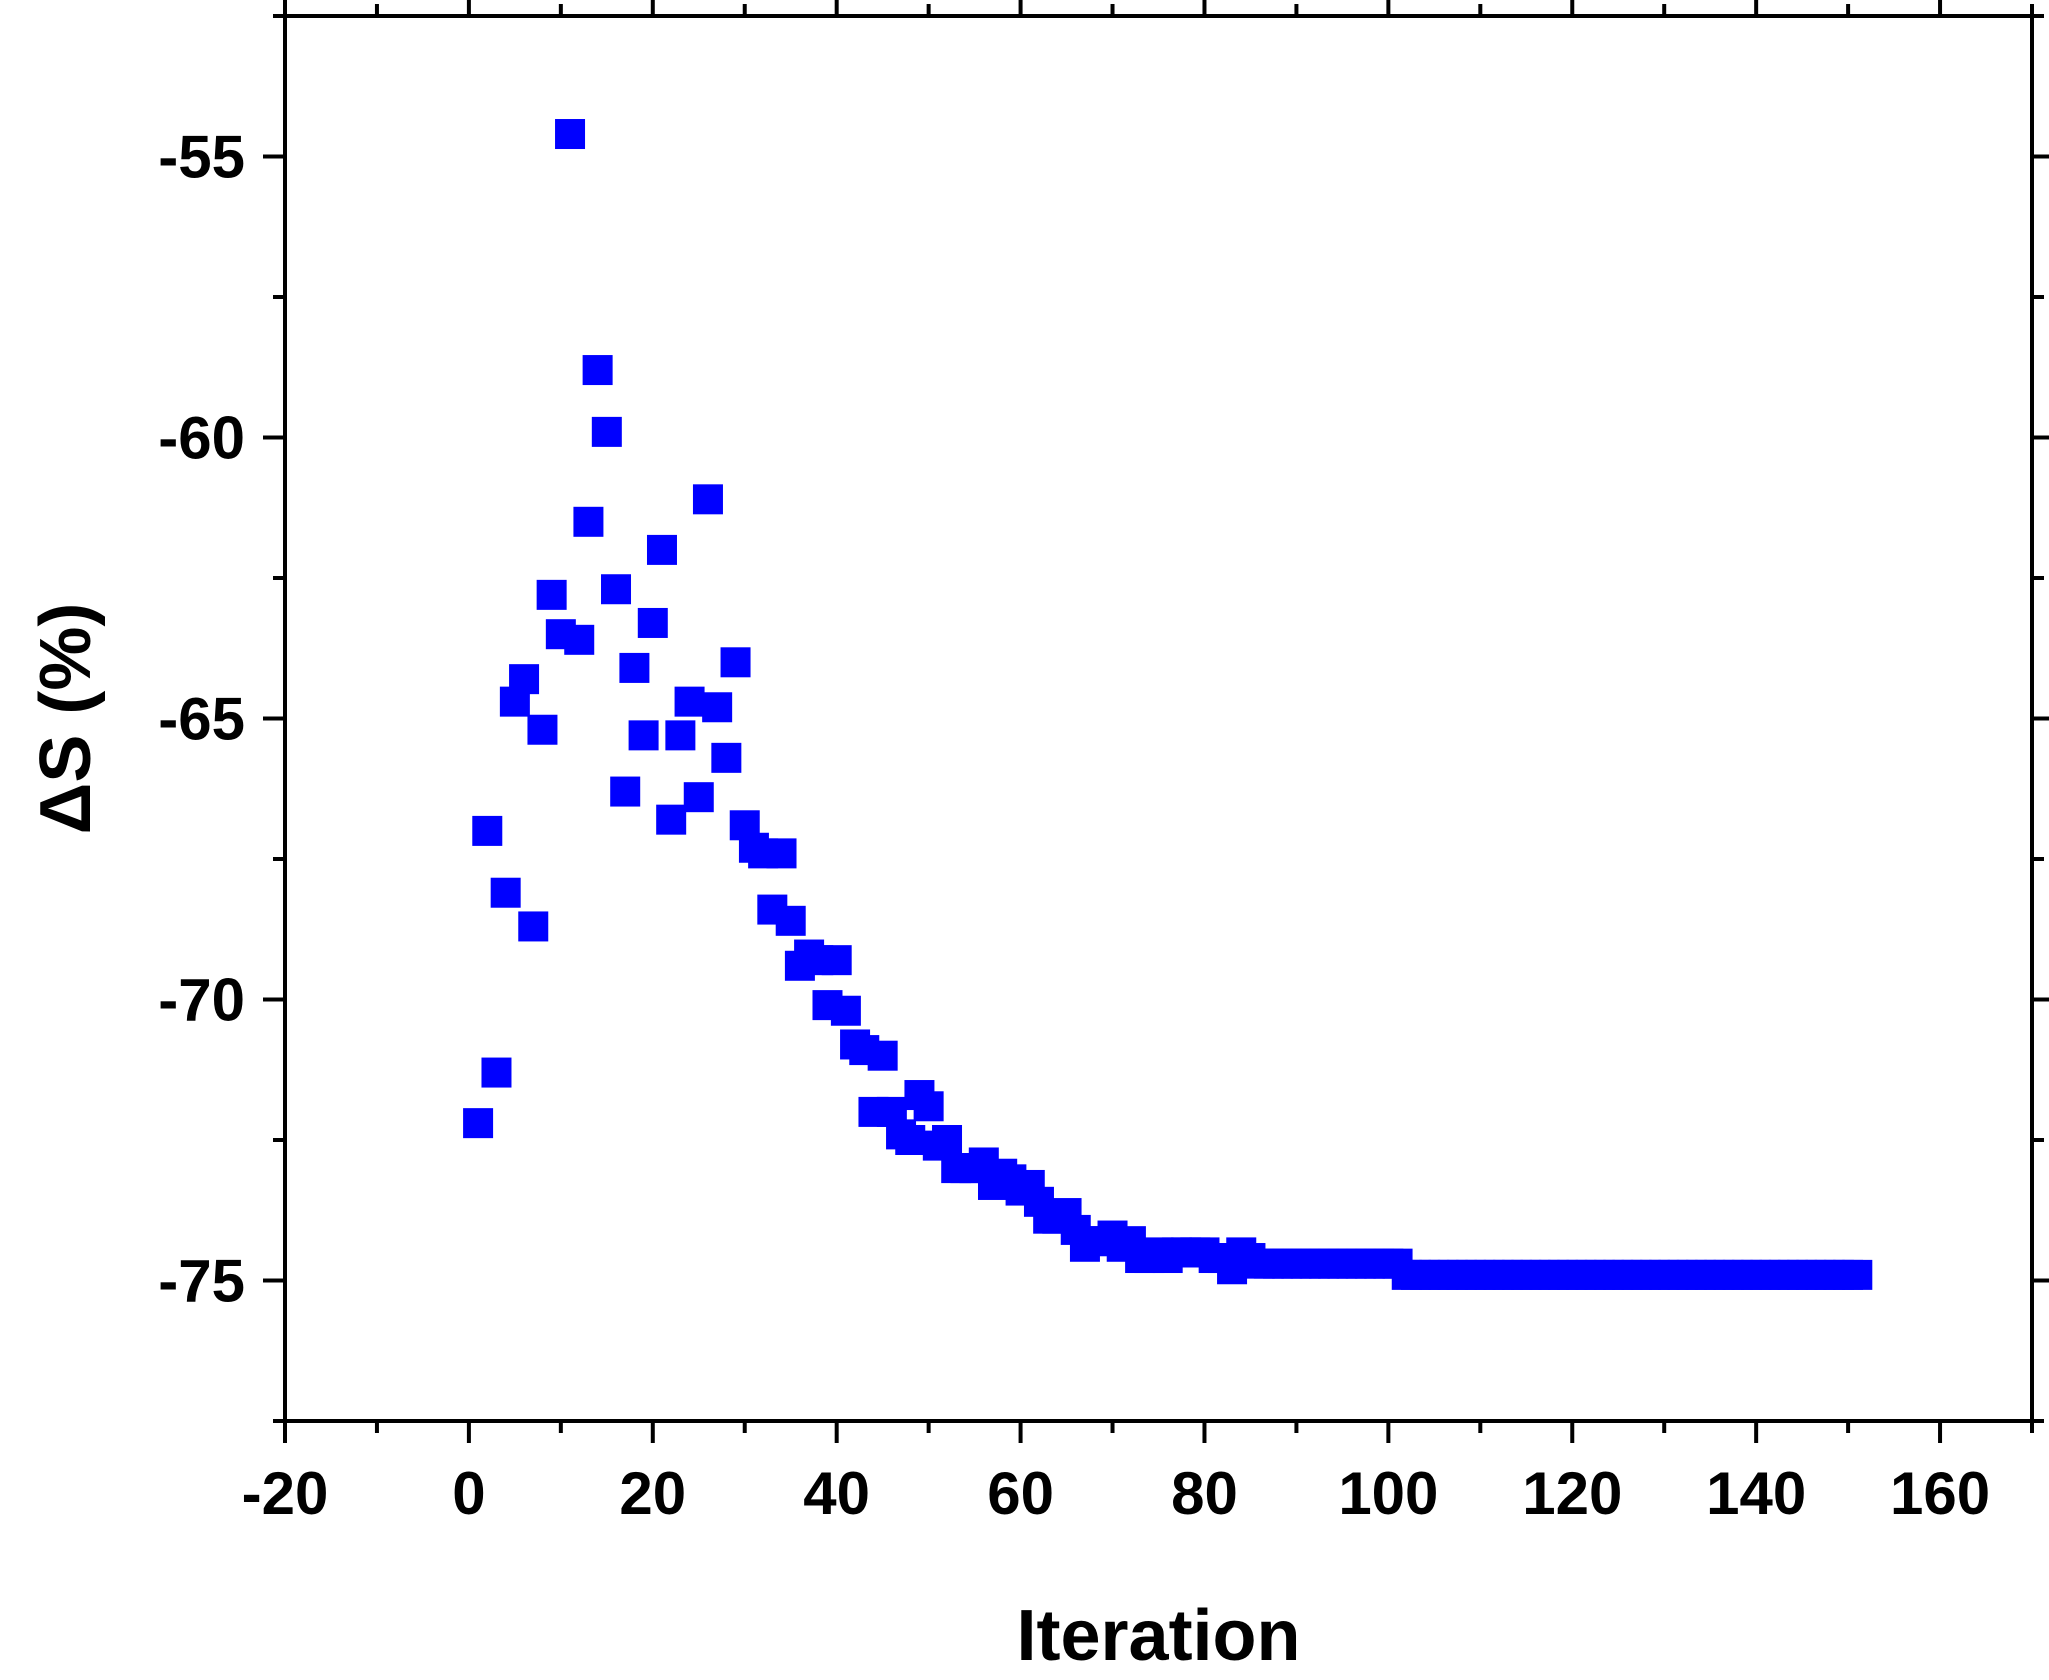  Describe the element at coordinates (1756, 1493) in the screenshot. I see `x-tick-label: 140` at that location.